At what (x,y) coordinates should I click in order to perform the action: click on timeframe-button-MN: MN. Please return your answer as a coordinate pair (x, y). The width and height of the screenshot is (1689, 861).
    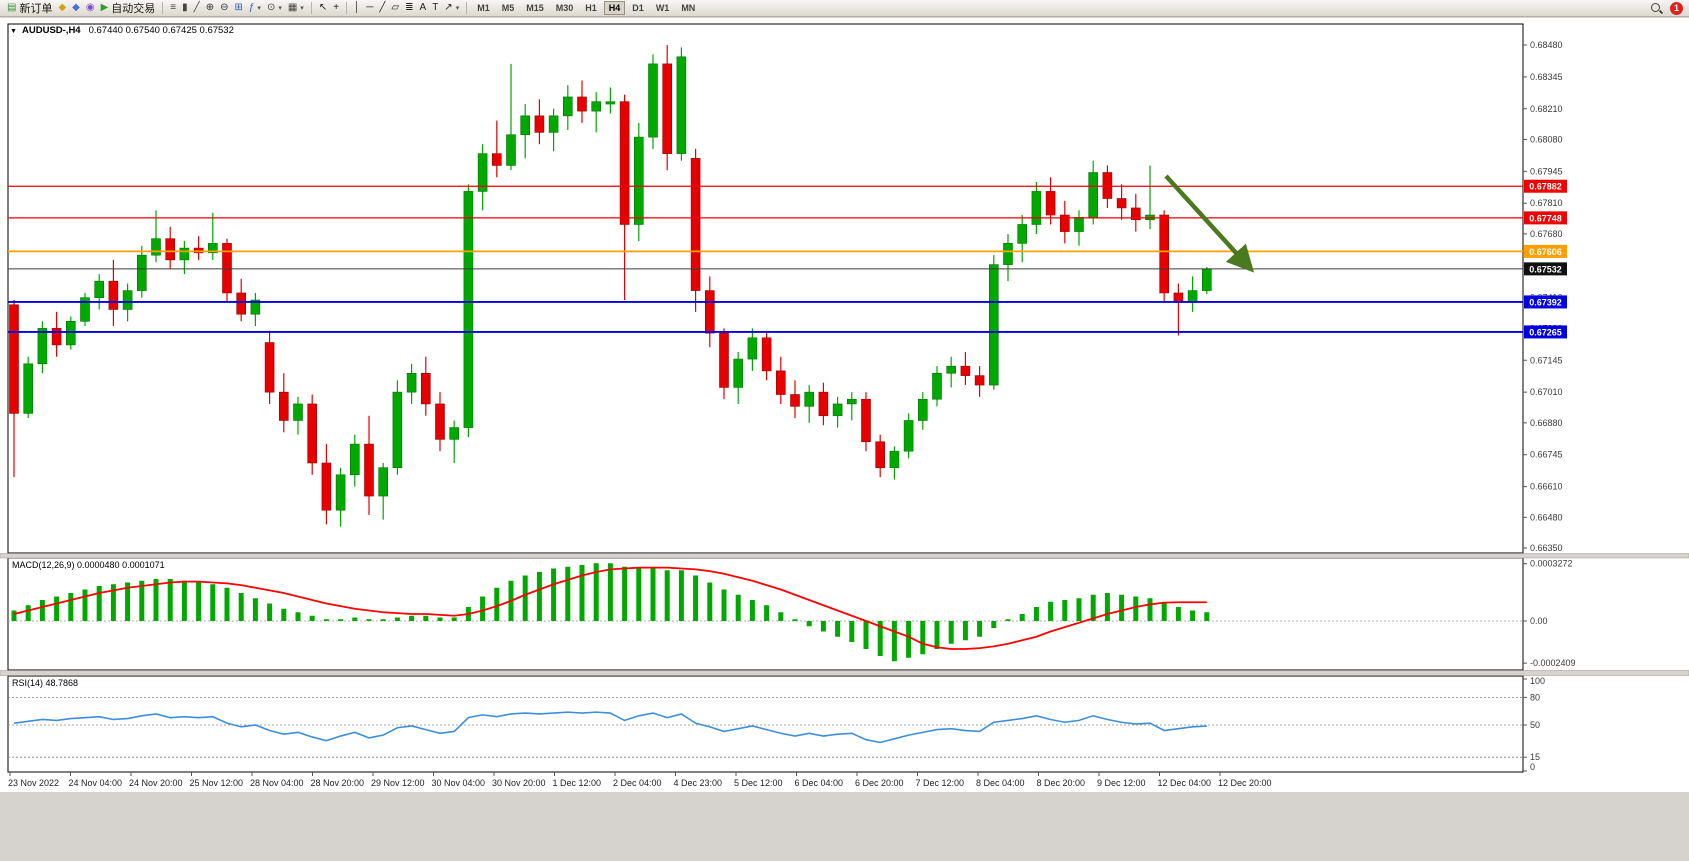
    Looking at the image, I should click on (688, 8).